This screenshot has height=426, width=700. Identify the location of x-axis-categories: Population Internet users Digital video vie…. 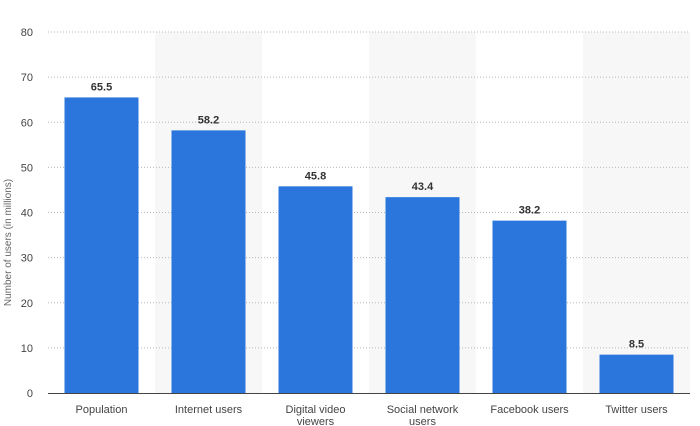
(372, 415).